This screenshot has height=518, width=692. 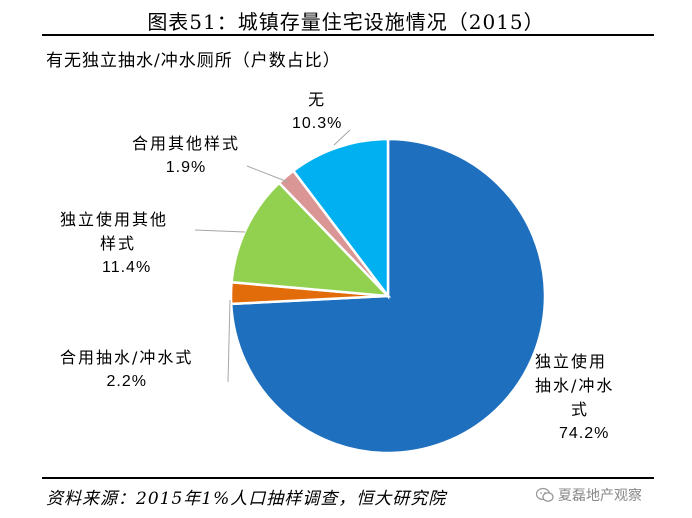 I want to click on source-note: 资料来源：2015年1%人口抽样调查，恒大研究院, so click(x=246, y=499).